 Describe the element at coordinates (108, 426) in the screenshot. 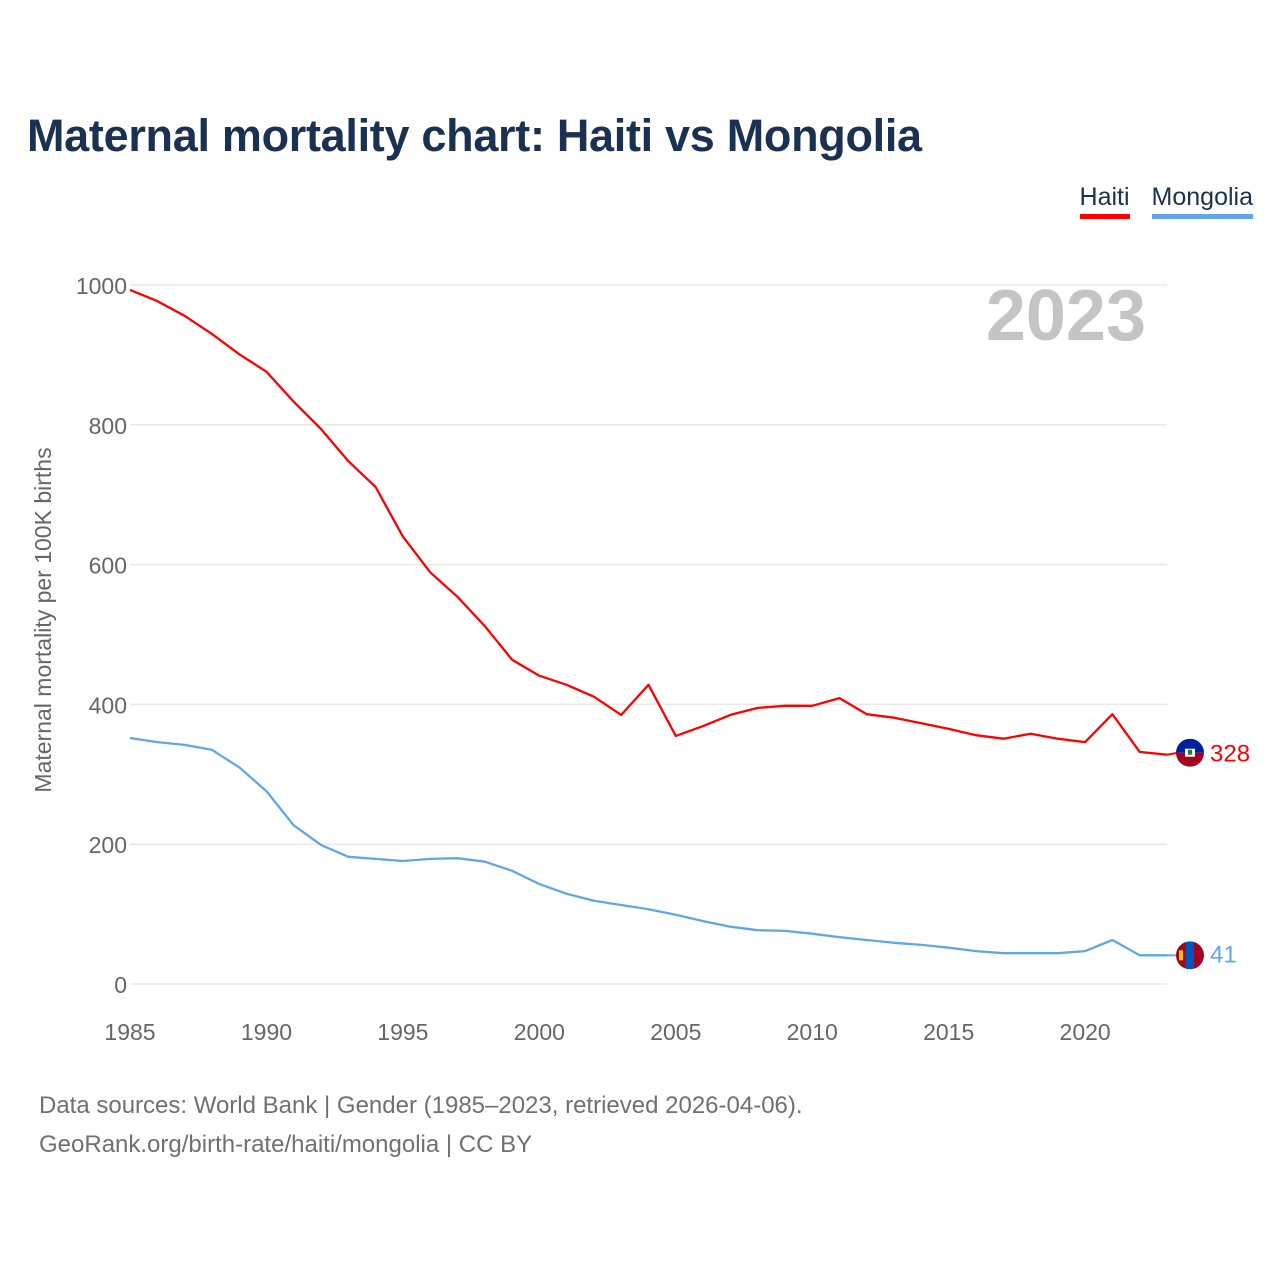

I see `y-tick-label: 800` at that location.